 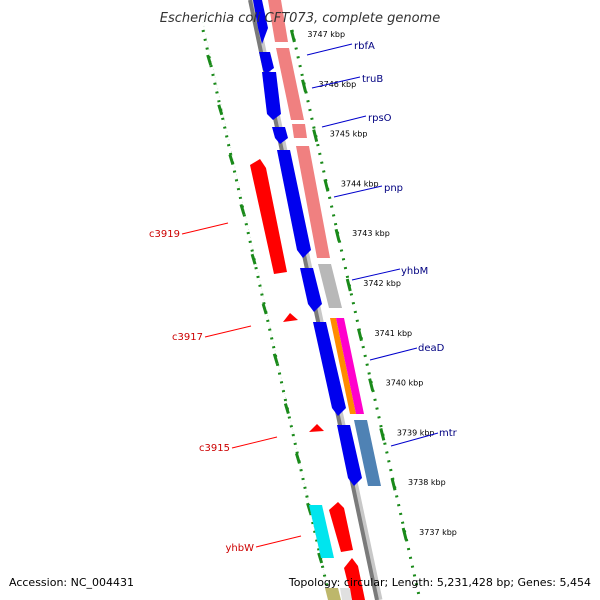 What do you see at coordinates (338, 84) in the screenshot?
I see `ruler-tick-label: 3746 kbp` at bounding box center [338, 84].